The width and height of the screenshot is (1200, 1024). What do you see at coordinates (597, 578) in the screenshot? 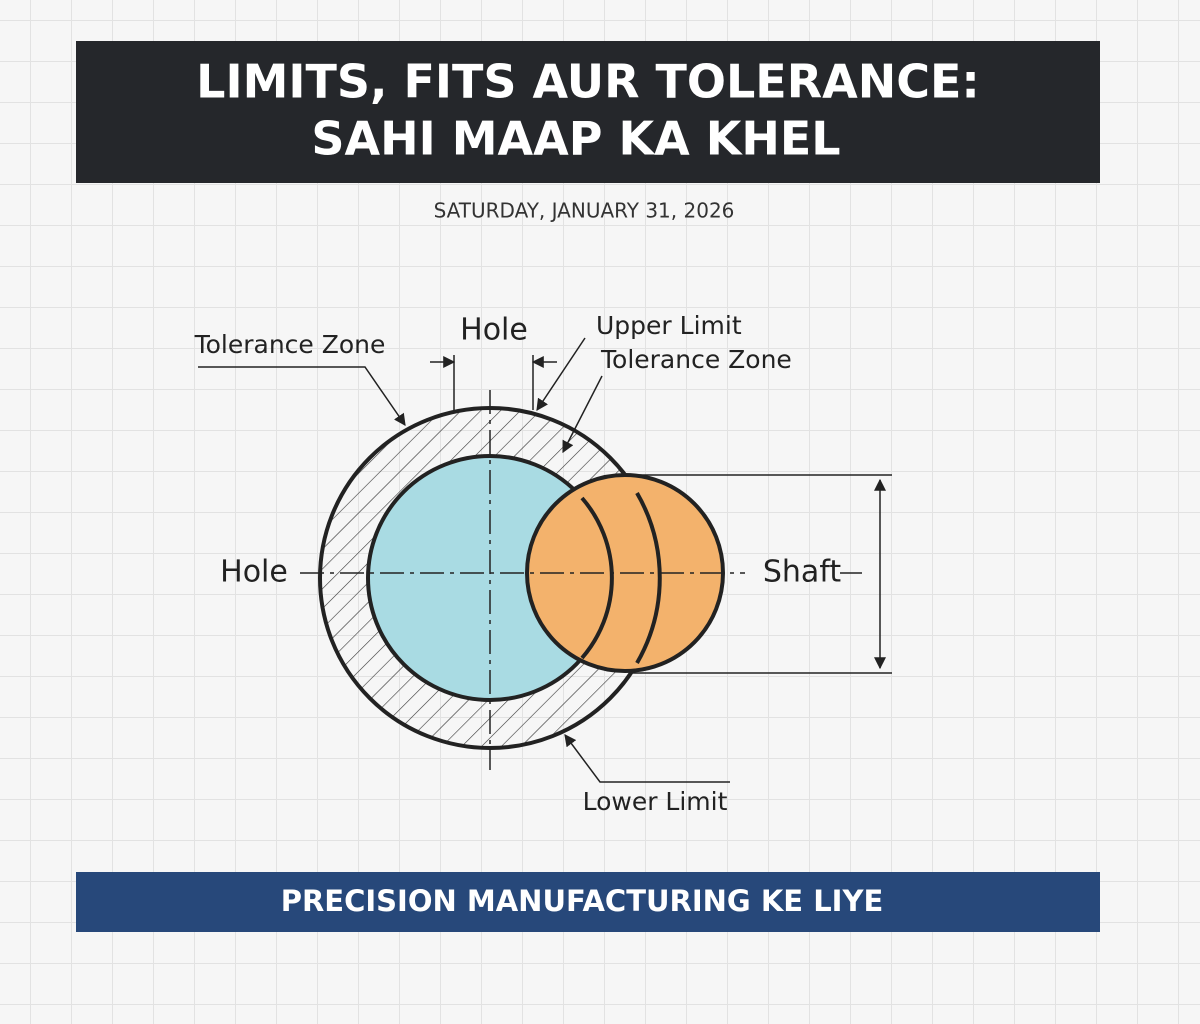
I see `inner-arc` at bounding box center [597, 578].